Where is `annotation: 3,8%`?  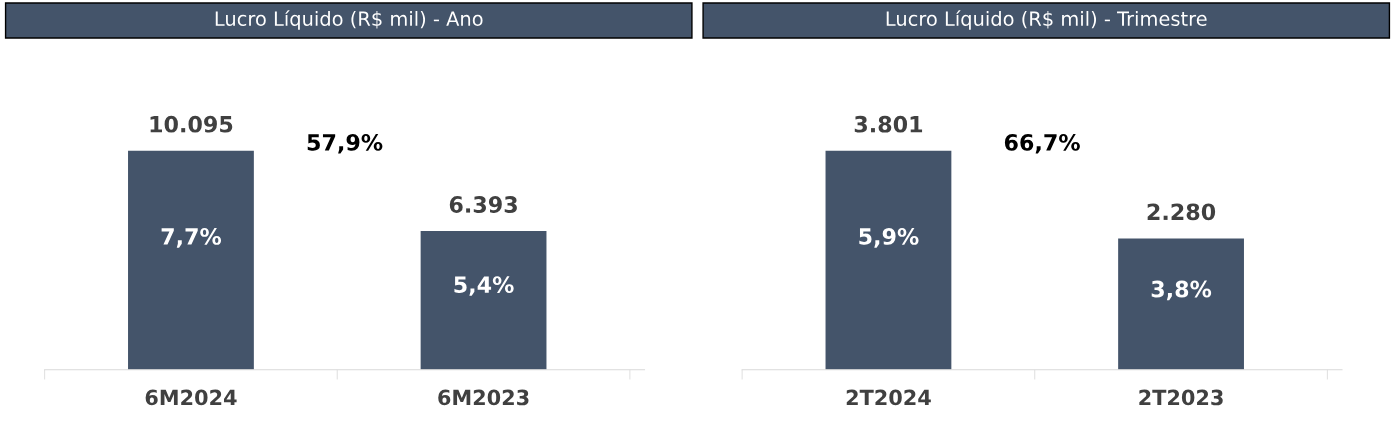 annotation: 3,8% is located at coordinates (1181, 290).